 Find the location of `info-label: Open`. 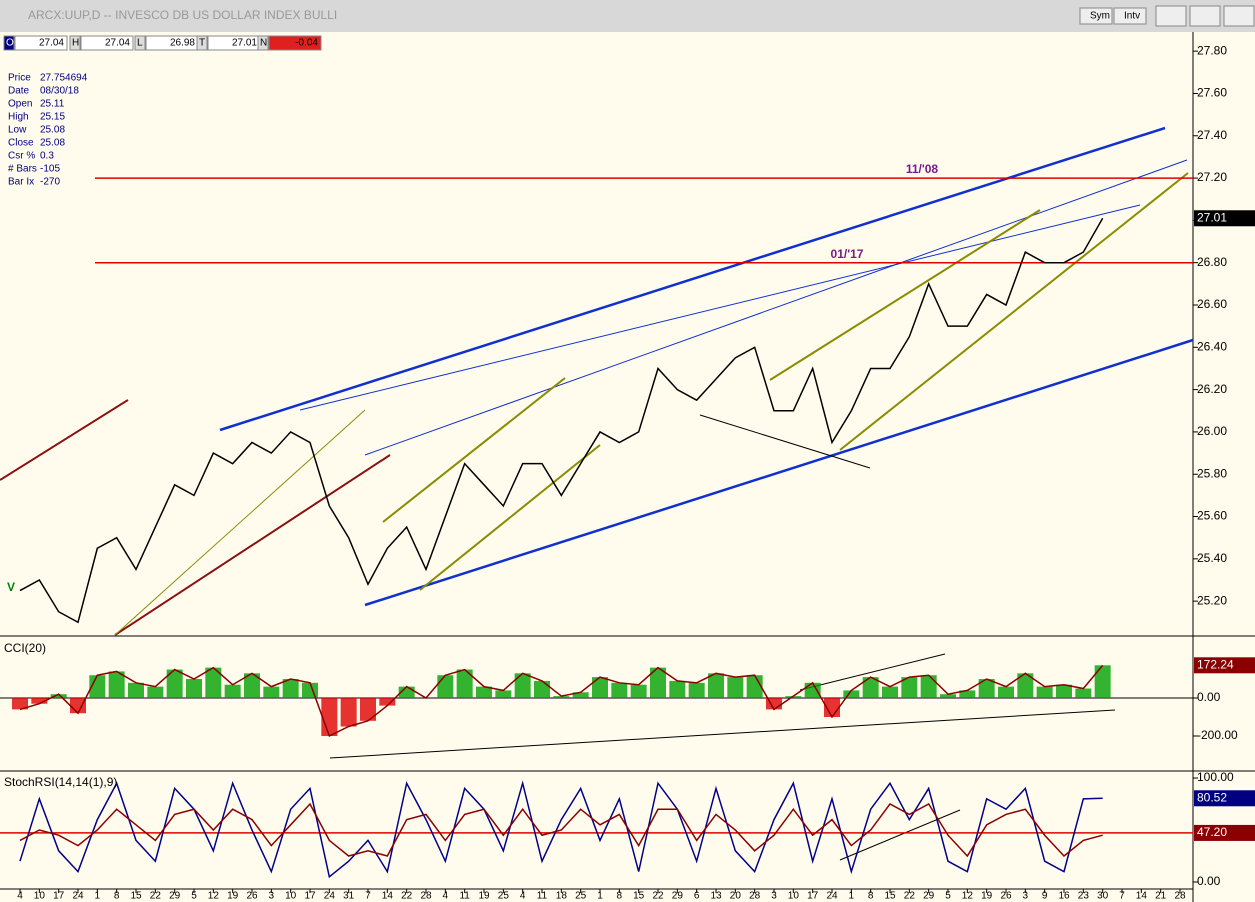

info-label: Open is located at coordinates (20, 104).